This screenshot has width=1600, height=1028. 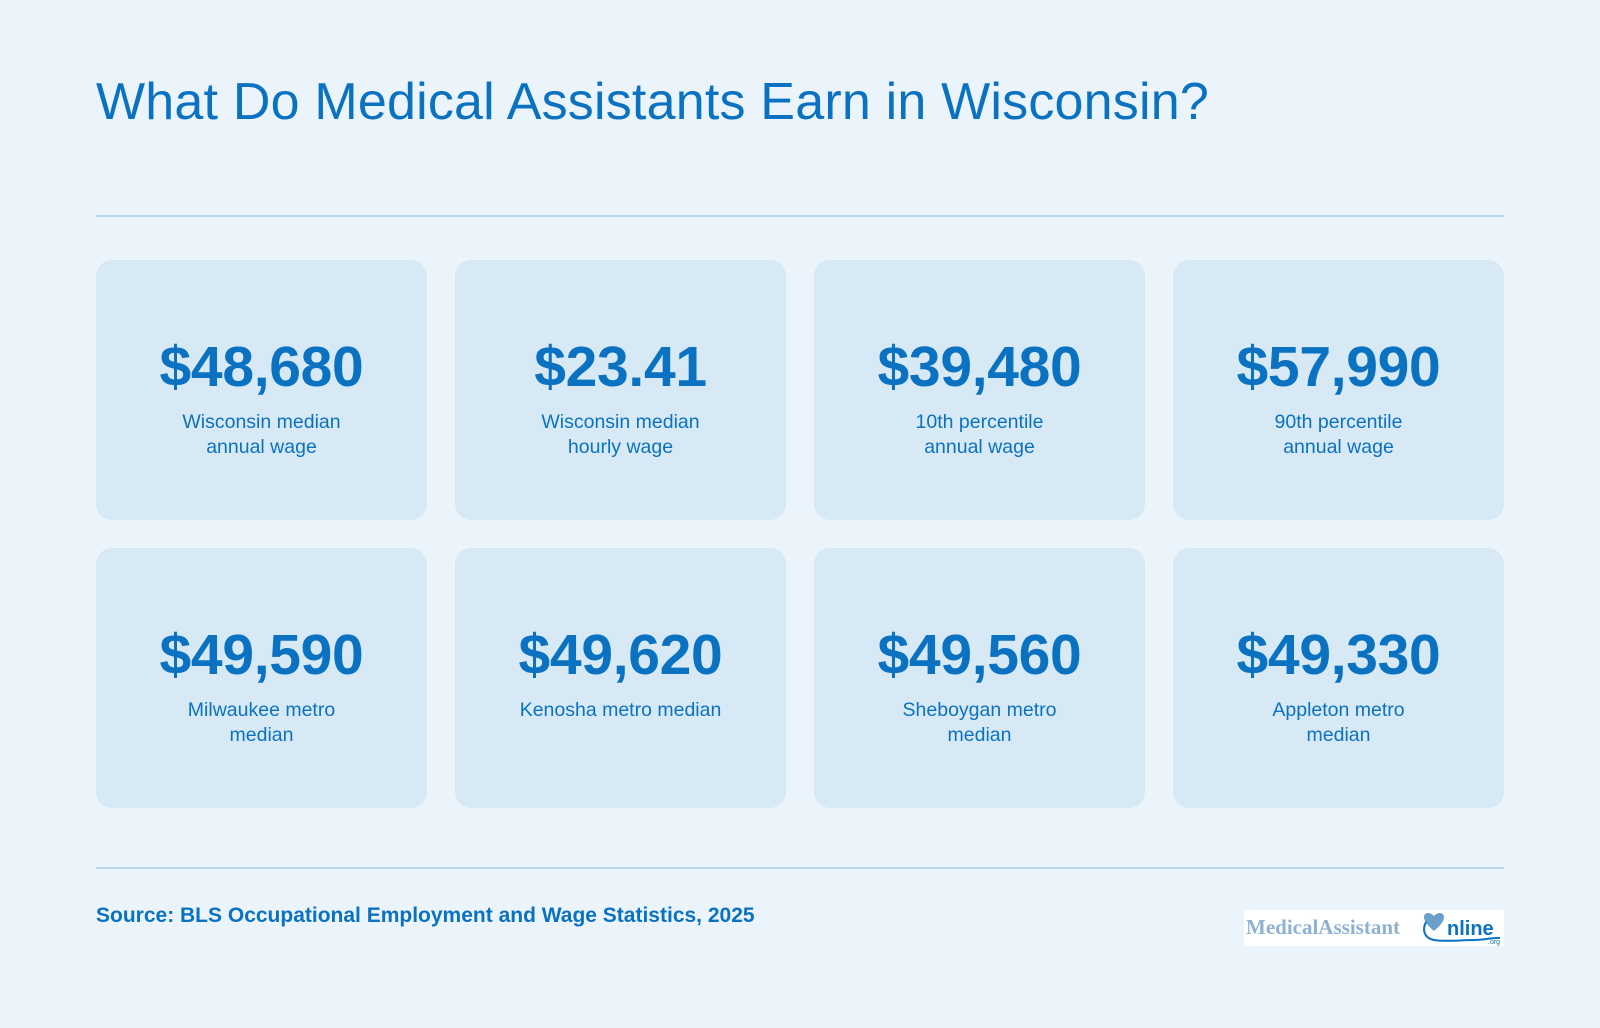 I want to click on stat-card: $49,620 Kenosha metro median, so click(x=620, y=678).